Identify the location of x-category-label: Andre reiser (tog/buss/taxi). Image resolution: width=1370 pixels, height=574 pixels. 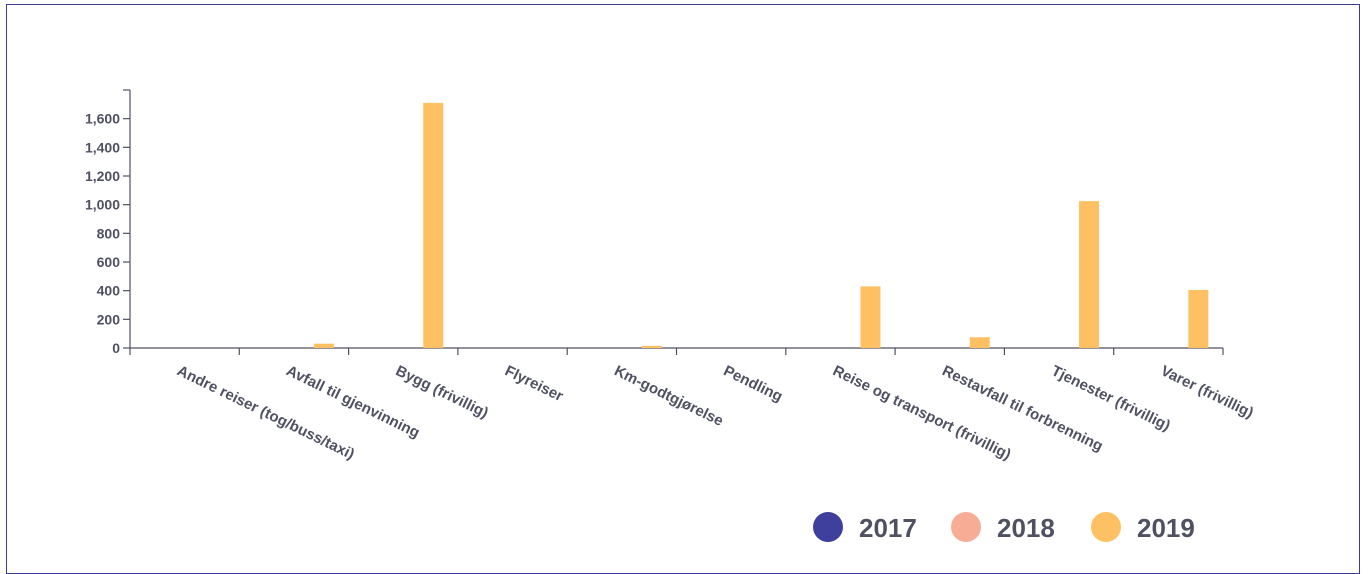
(265, 412).